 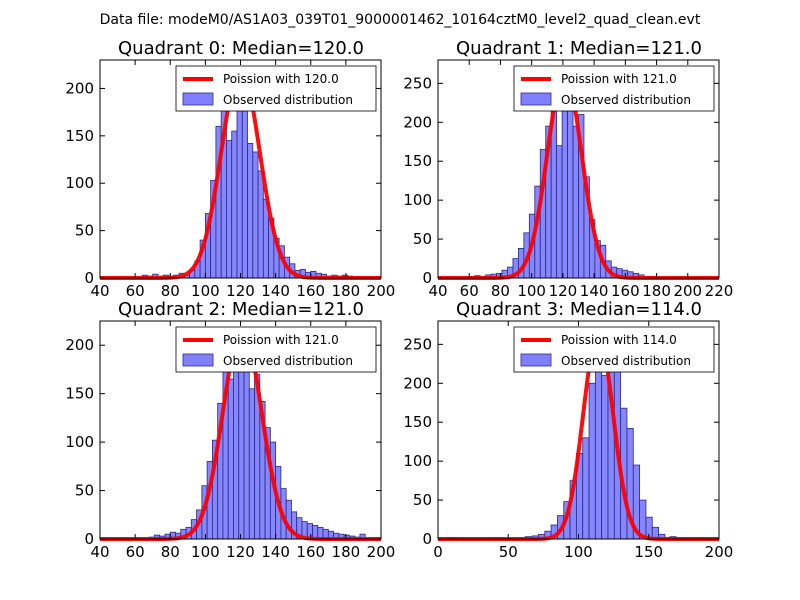 I want to click on x-tick-label: 220, so click(x=719, y=291).